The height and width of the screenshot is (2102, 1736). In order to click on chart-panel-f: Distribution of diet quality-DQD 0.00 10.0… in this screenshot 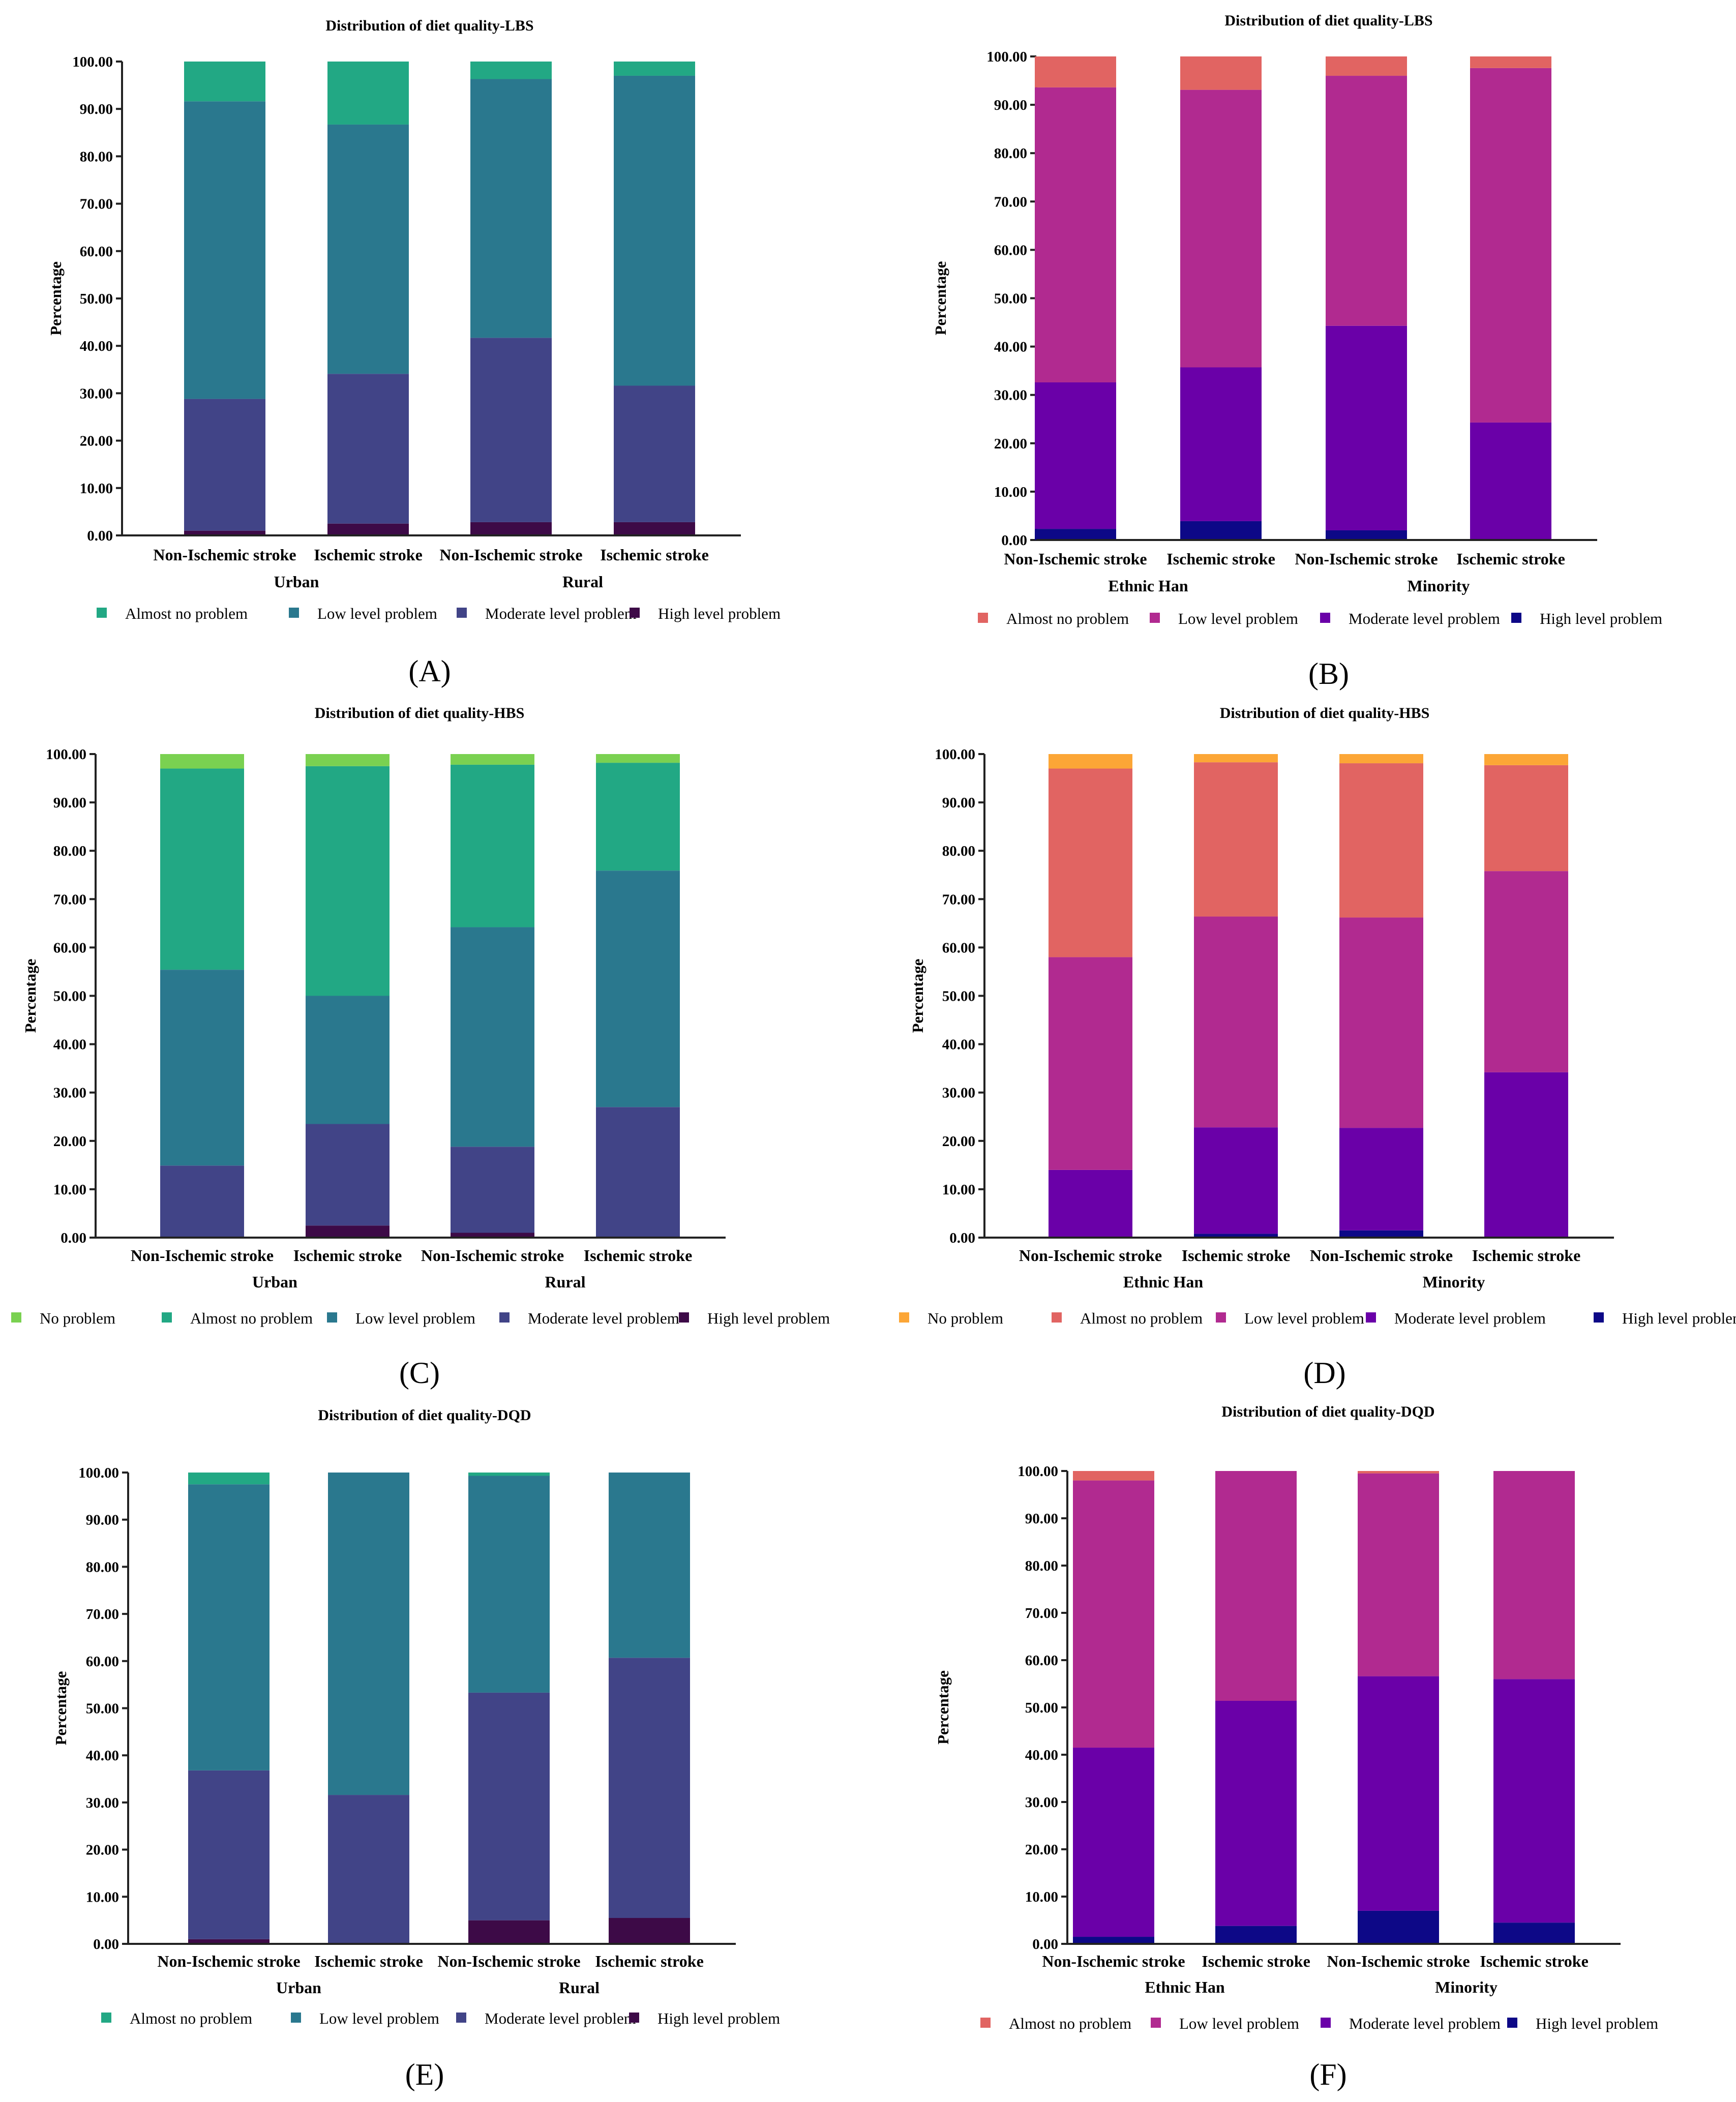, I will do `click(1296, 1747)`.